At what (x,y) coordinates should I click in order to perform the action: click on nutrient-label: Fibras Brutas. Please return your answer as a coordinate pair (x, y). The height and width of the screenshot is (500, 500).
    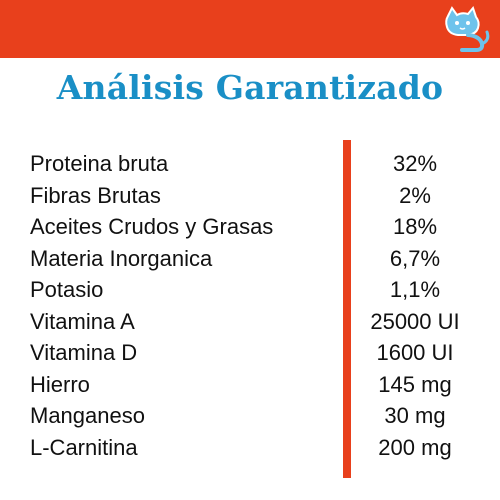
    Looking at the image, I should click on (95, 195).